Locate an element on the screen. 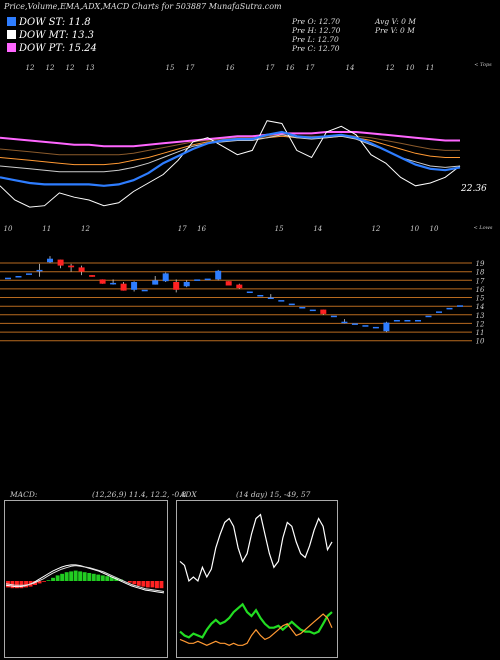 This screenshot has height=660, width=500. adx-chart is located at coordinates (256, 579).